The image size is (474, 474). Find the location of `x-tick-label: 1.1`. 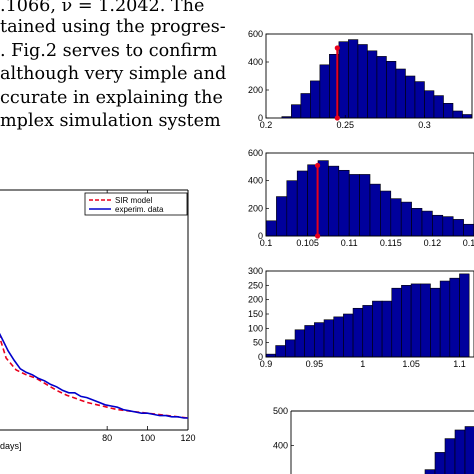

x-tick-label: 1.1 is located at coordinates (459, 364).